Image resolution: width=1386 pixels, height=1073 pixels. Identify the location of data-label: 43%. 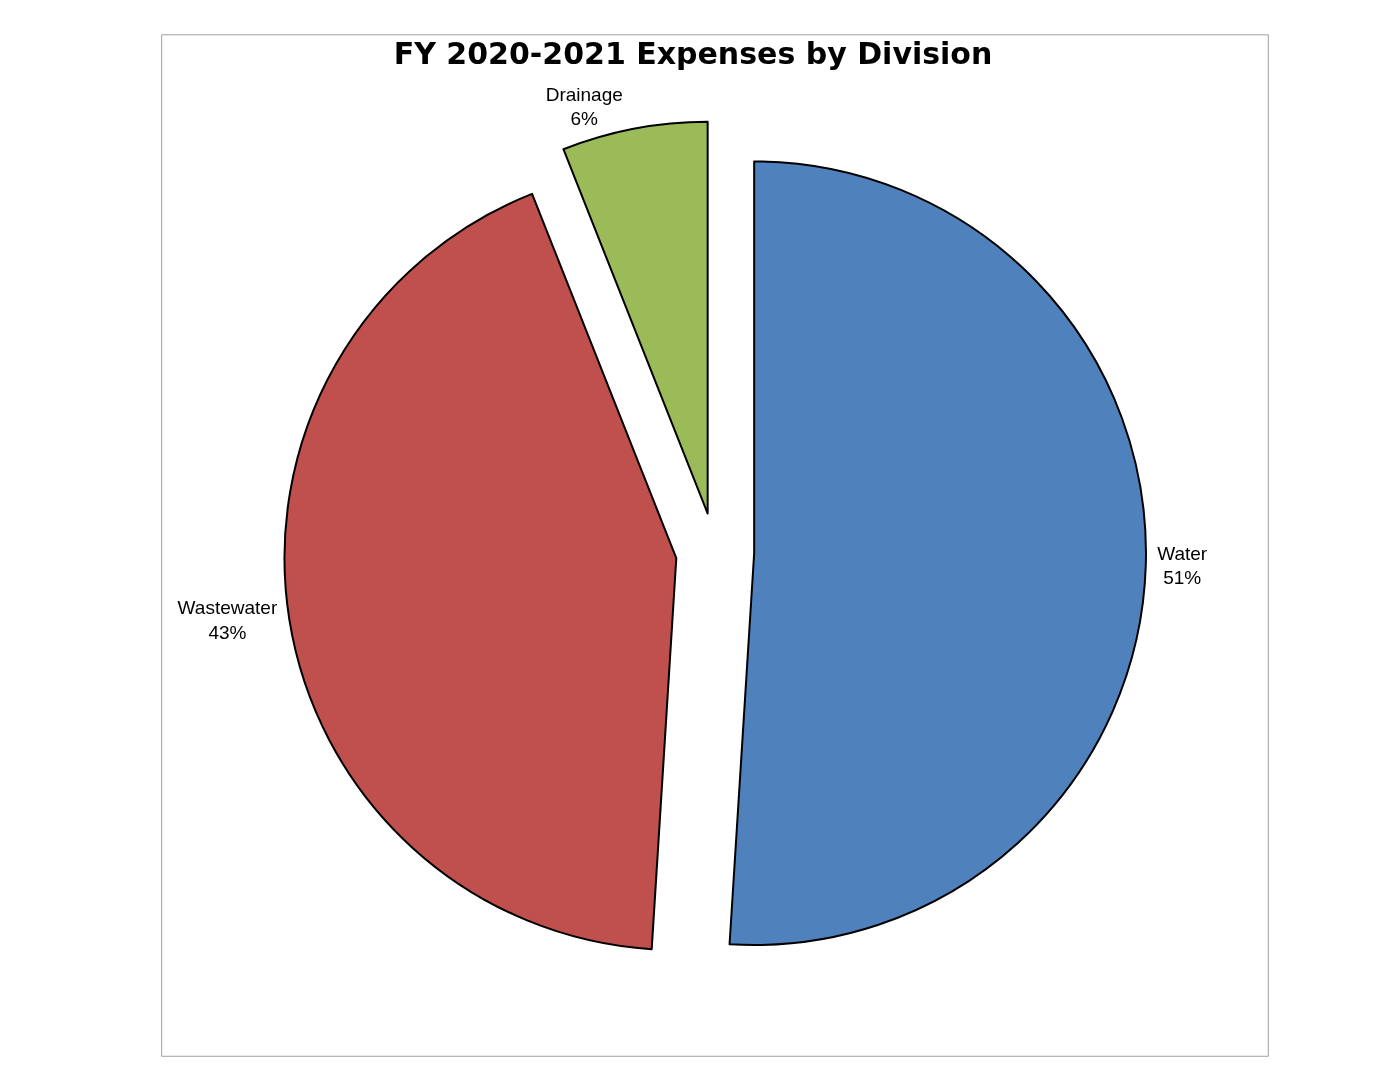
(227, 632).